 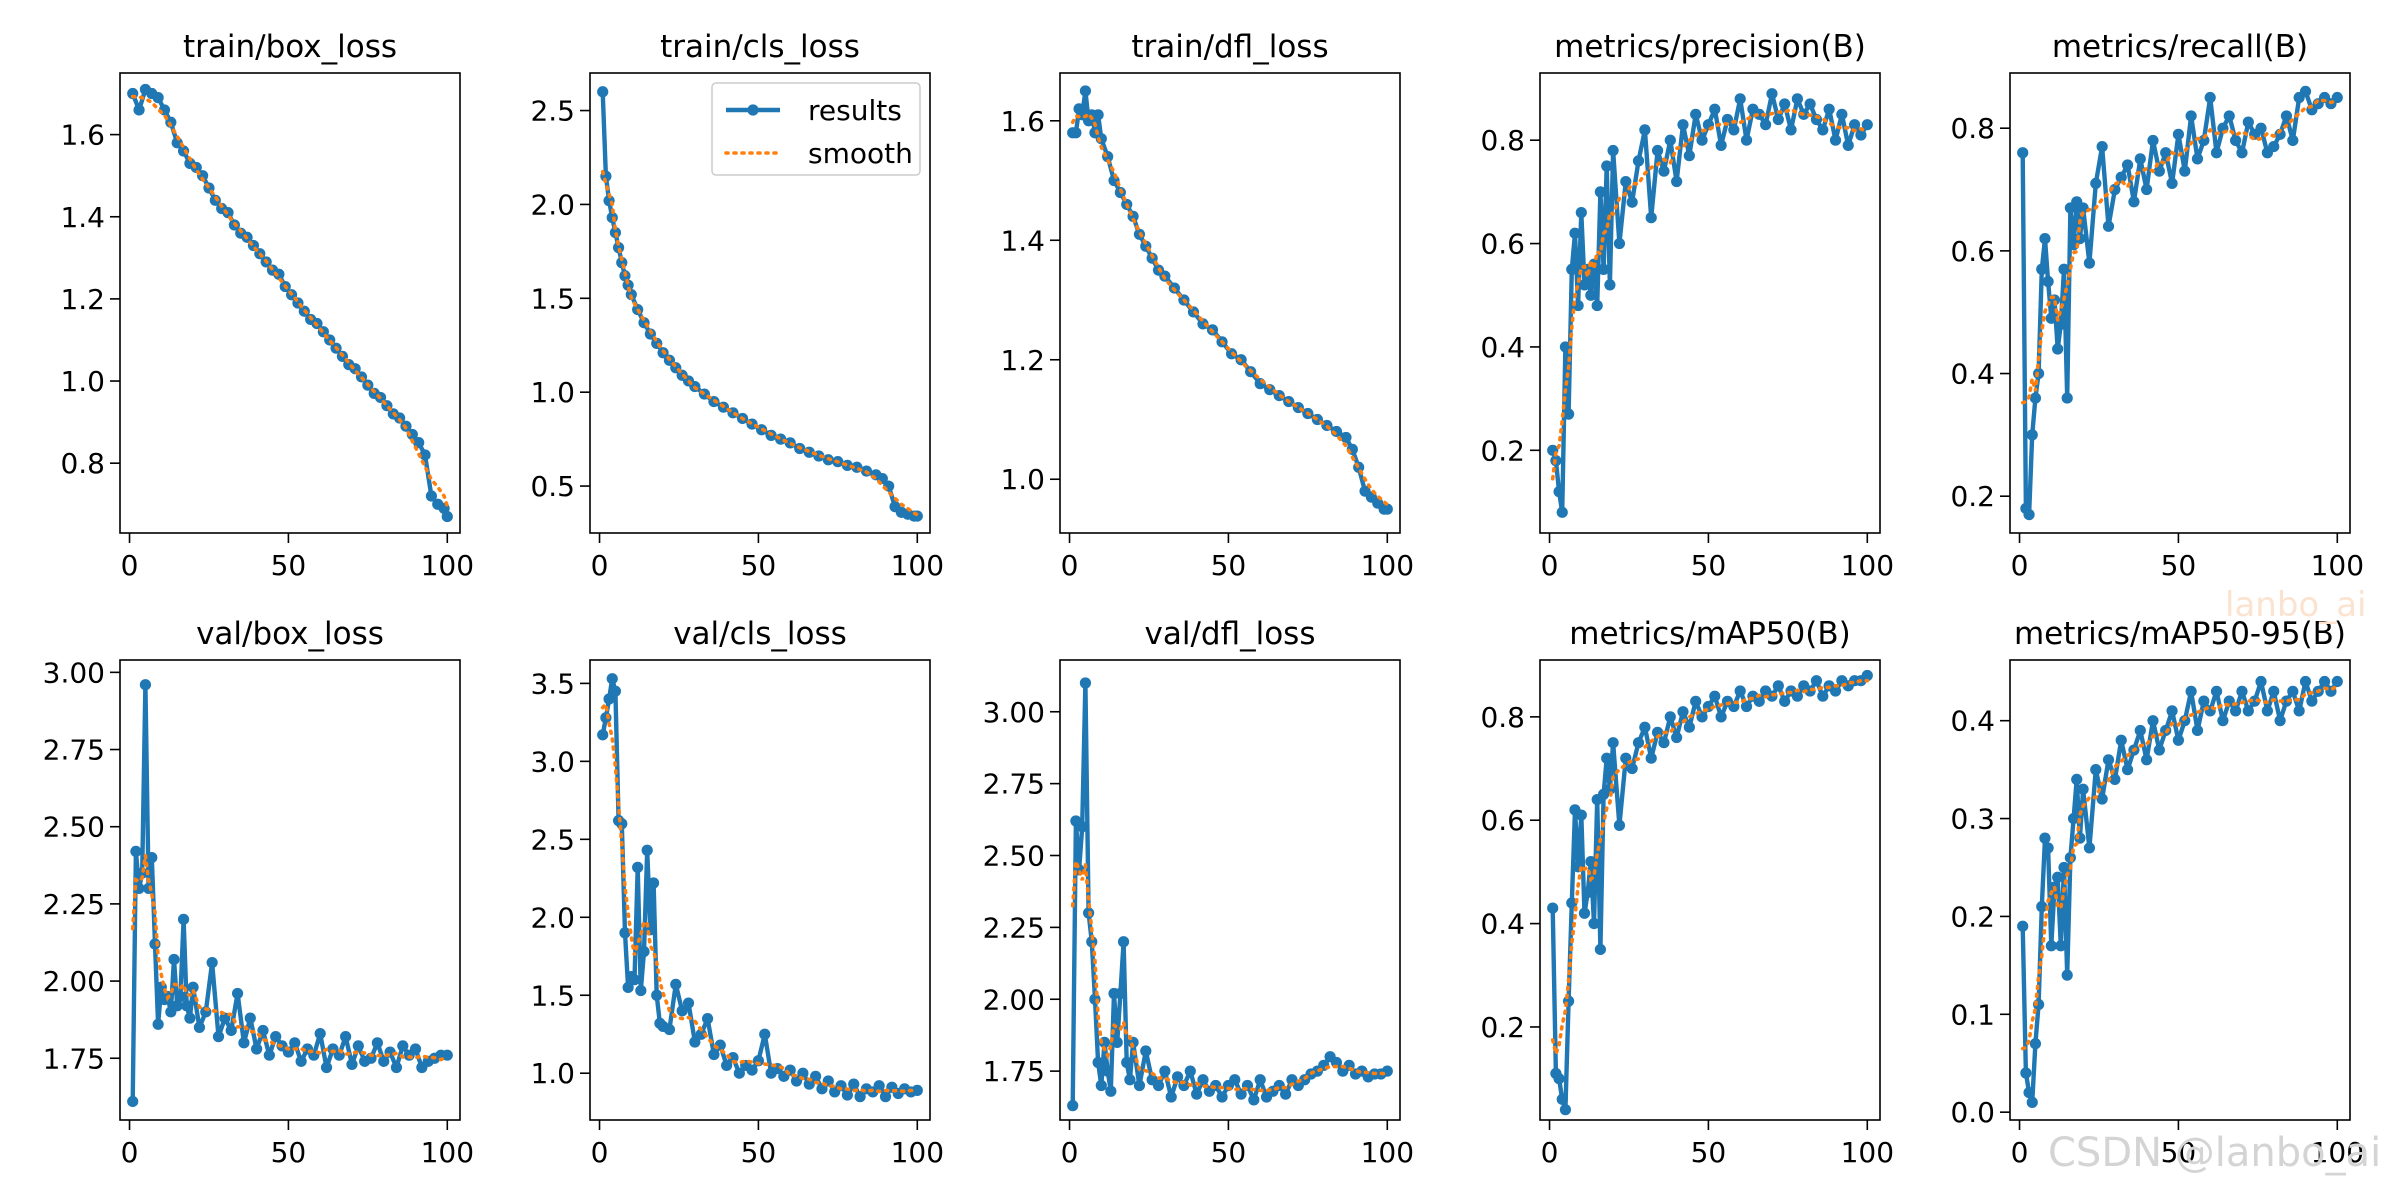 I want to click on y-tick-label: 2.0, so click(x=552, y=204).